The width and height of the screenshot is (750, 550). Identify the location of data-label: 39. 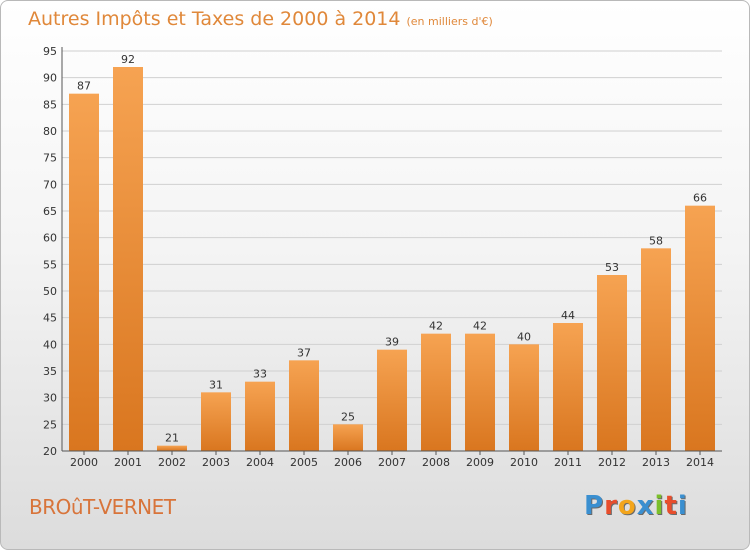
(392, 342).